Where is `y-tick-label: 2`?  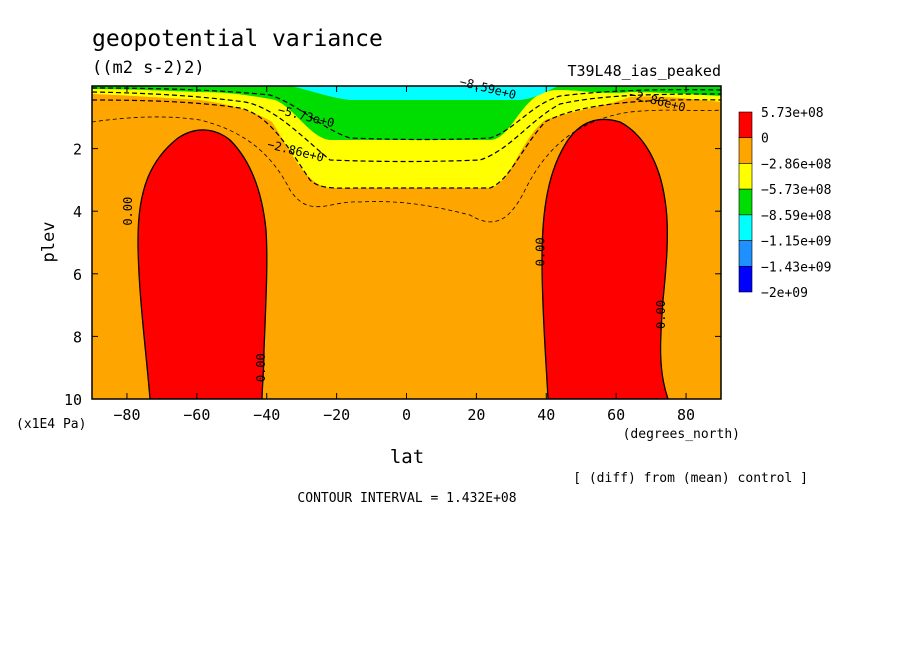
y-tick-label: 2 is located at coordinates (77, 150).